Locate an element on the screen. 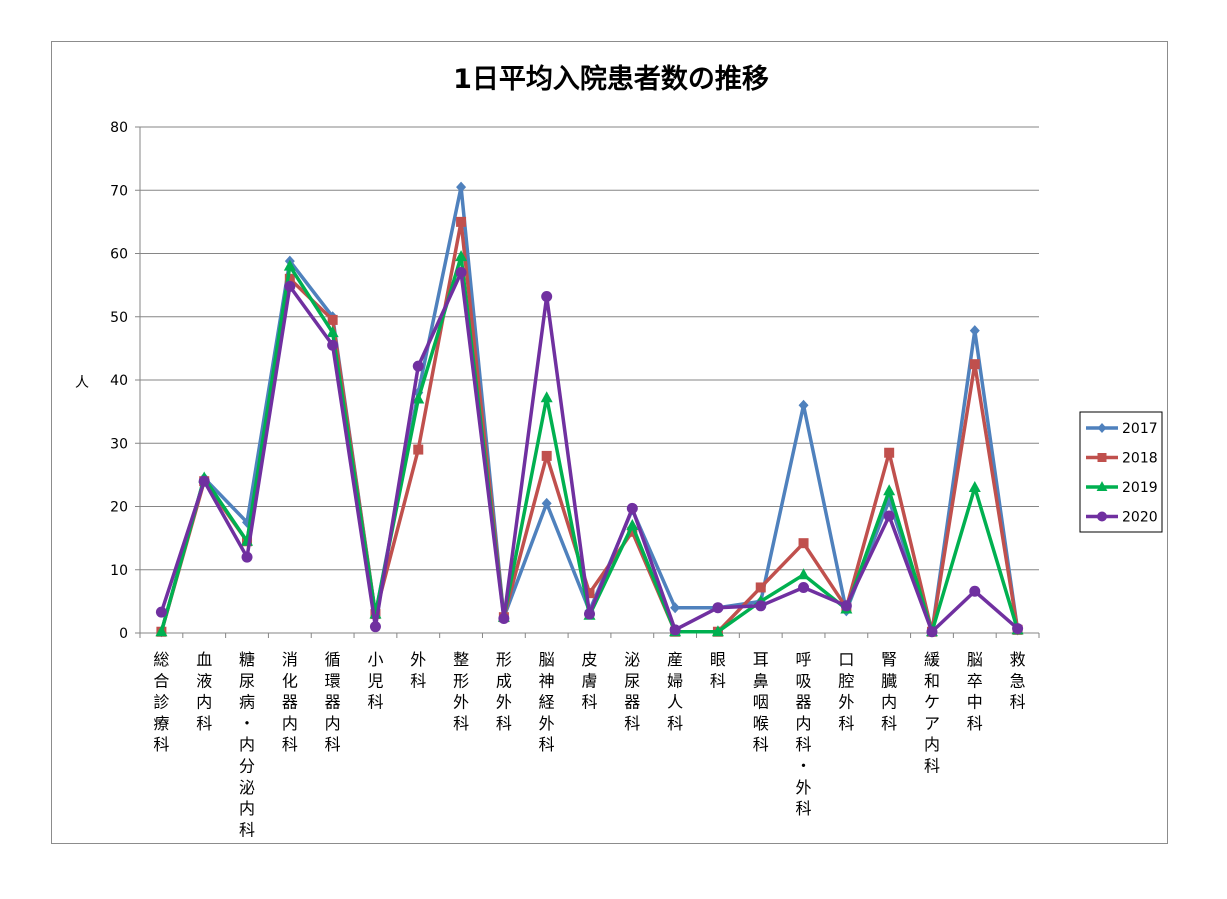 The width and height of the screenshot is (1227, 899). x-tick-label: 脳神経外科 is located at coordinates (547, 702).